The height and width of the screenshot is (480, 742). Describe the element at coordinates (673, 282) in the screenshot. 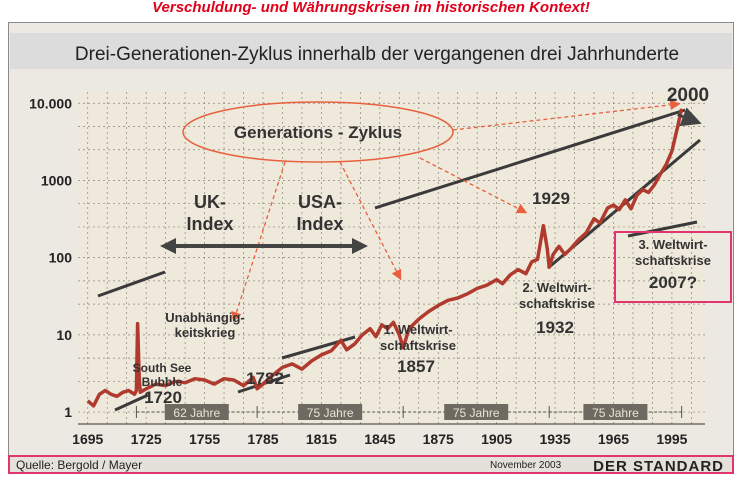

I see `year-2007-label: 2007?` at that location.